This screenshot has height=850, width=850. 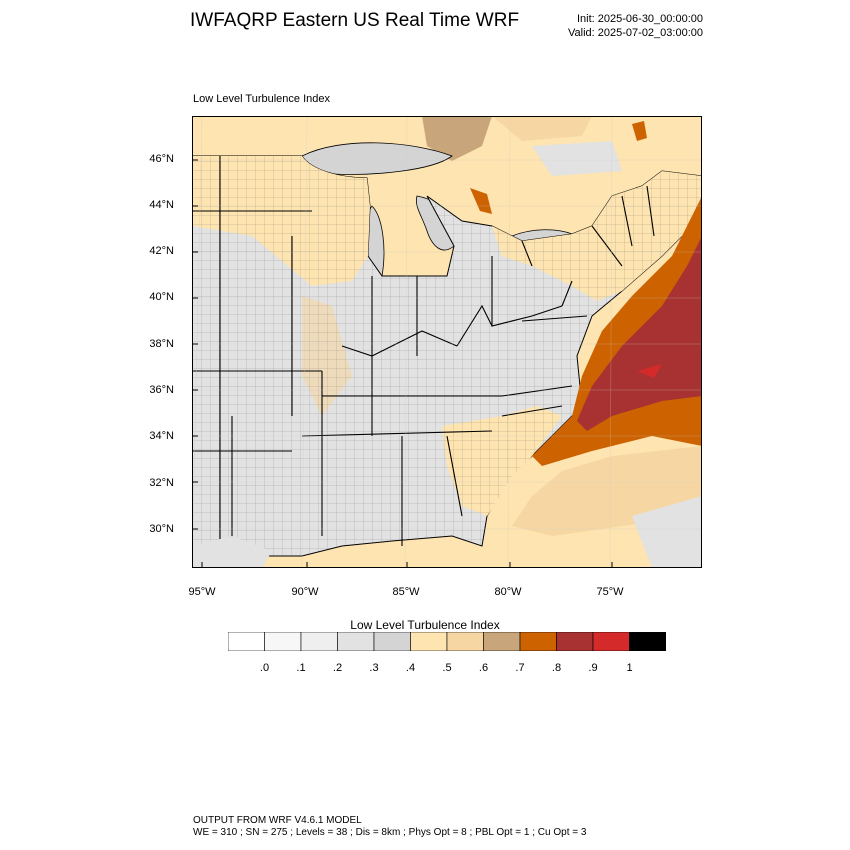 I want to click on lat-tick-42: 42°N, so click(x=161, y=251).